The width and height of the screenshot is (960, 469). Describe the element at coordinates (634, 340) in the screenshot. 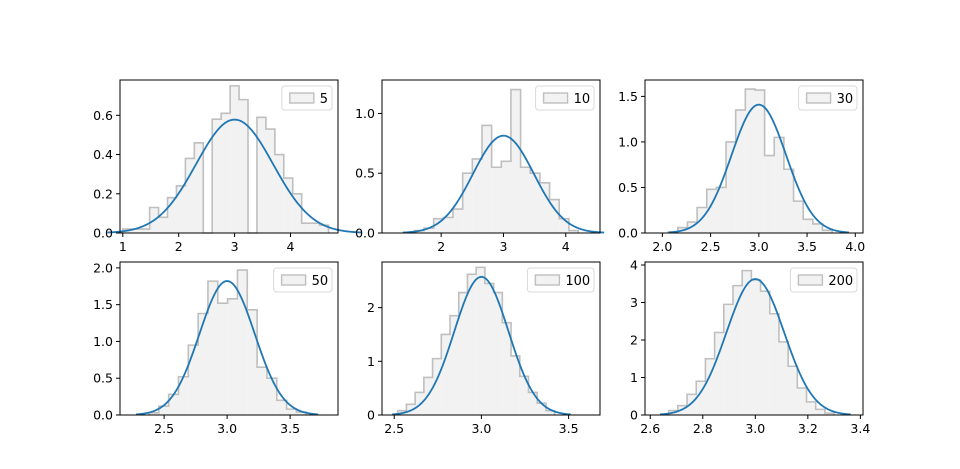

I see `y-tick-label: 2` at that location.